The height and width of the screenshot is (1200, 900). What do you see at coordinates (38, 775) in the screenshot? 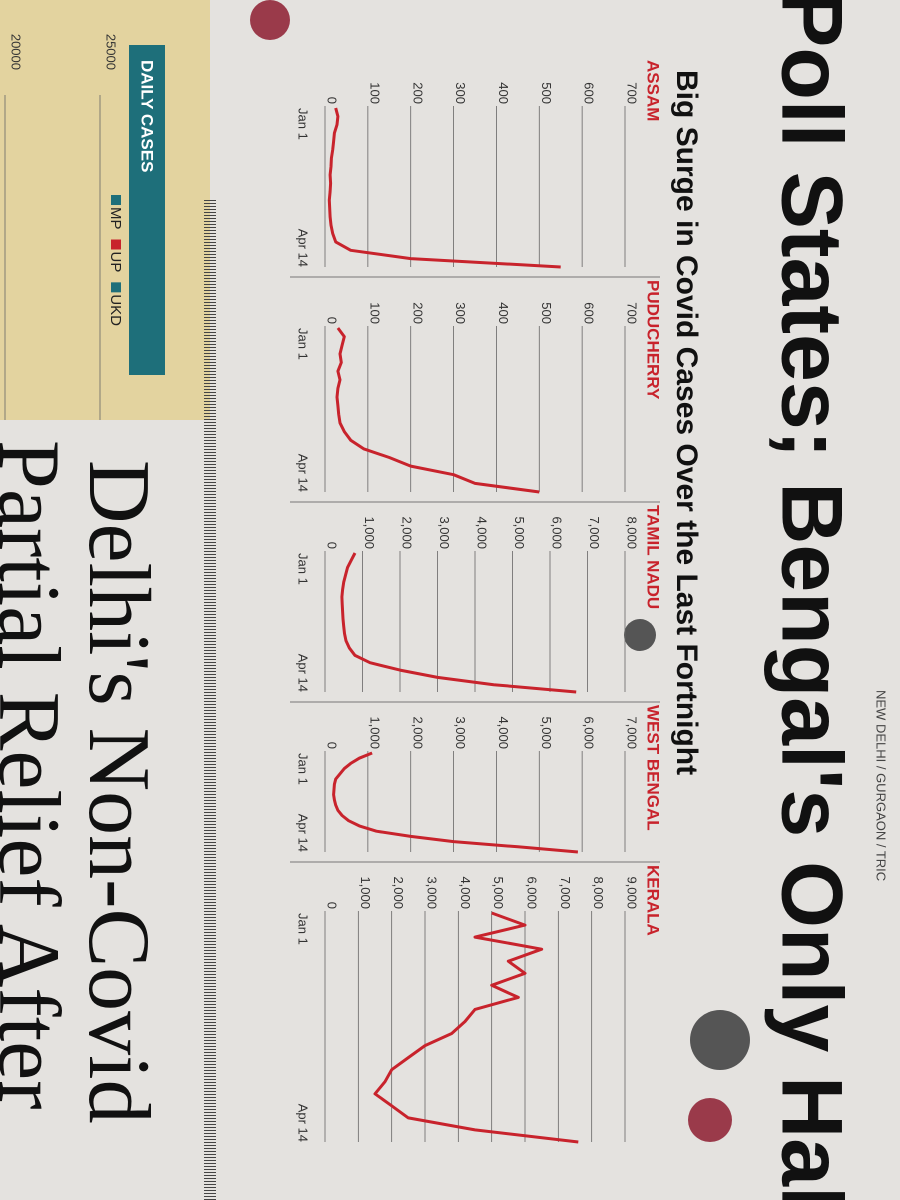
I see `headline: Partial Relief After` at bounding box center [38, 775].